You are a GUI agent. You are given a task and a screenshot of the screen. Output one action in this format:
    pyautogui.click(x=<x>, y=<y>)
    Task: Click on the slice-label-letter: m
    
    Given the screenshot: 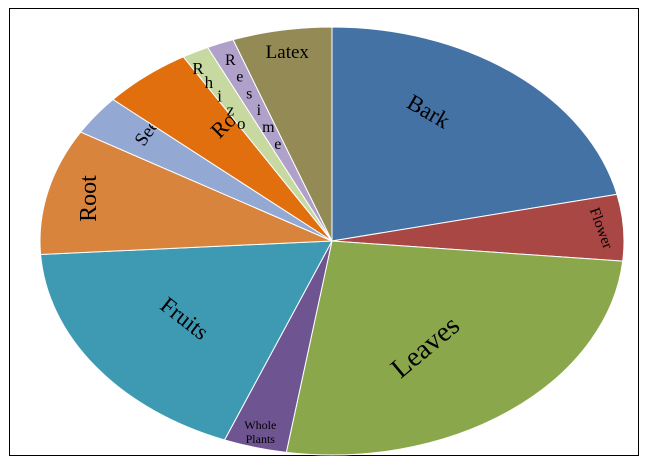 What is the action you would take?
    pyautogui.click(x=268, y=127)
    